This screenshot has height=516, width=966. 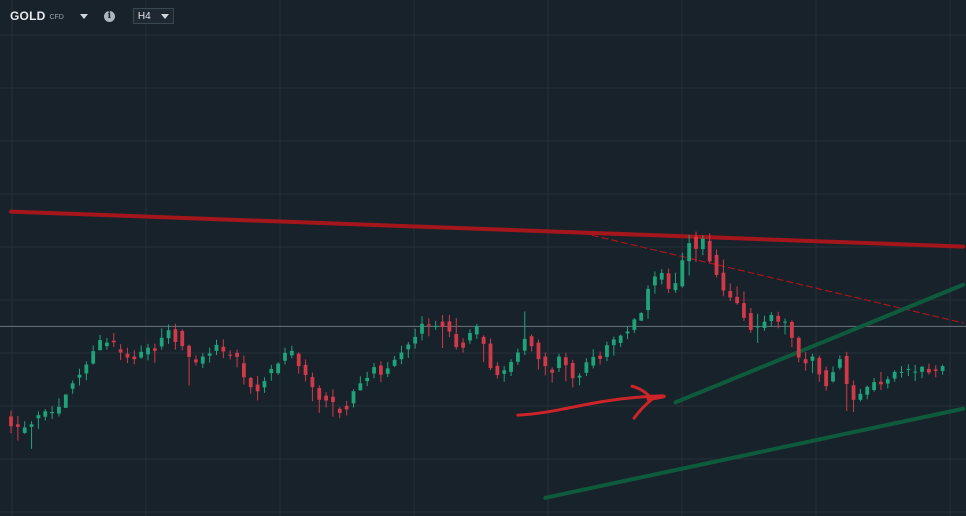 What do you see at coordinates (153, 16) in the screenshot?
I see `timeframe-select: H4` at bounding box center [153, 16].